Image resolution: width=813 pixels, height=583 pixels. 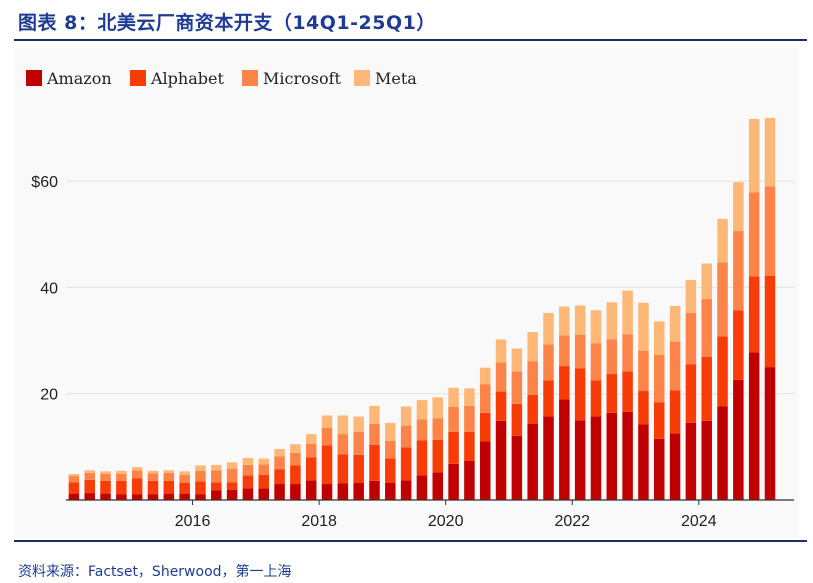 I want to click on legend-swatch-alphabet, so click(x=138, y=78).